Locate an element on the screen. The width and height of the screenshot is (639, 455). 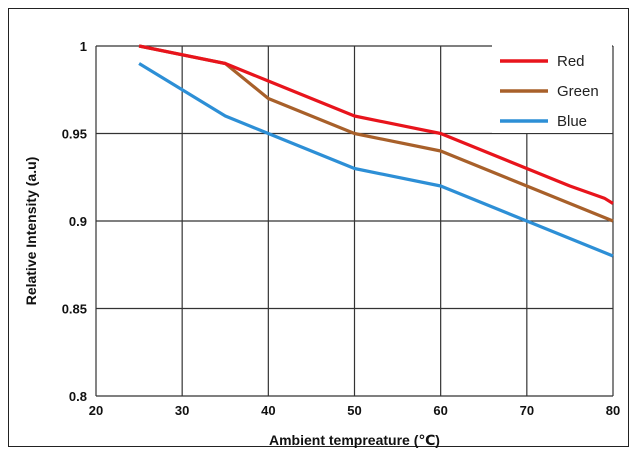
x-tick-label: 80 is located at coordinates (613, 410).